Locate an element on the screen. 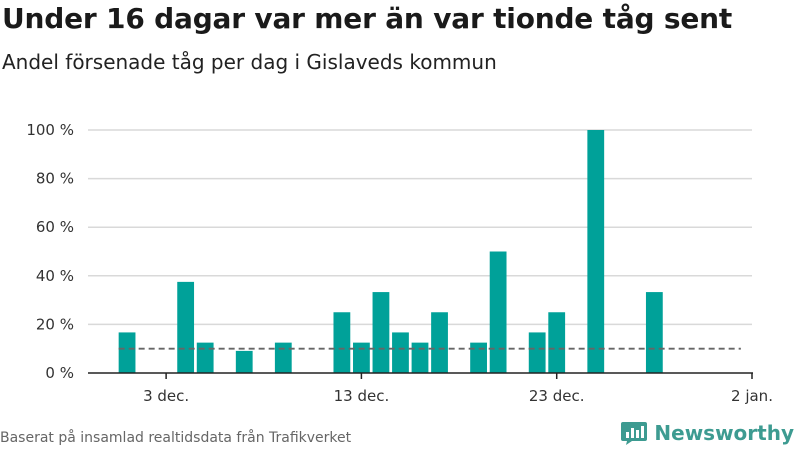 The image size is (800, 450). x-tick-label: 3 dec. is located at coordinates (166, 396).